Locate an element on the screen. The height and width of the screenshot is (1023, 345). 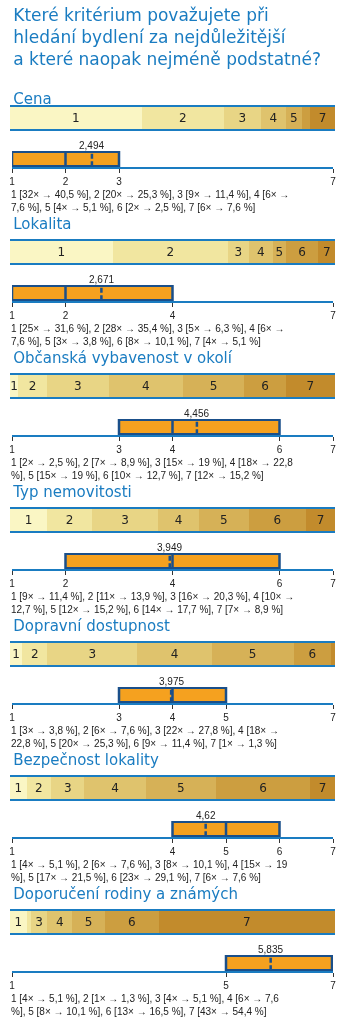
text: 1 [4× → 5,1 %], 2 [6× → 7,6 %], 3 [8× → 10,1 %], 4 [15× → 19 %], 5 [17× → 21,5 %], 6 [23× → 29,1 %], 7 [6× → 7,6 %] is located at coordinates (149, 871).